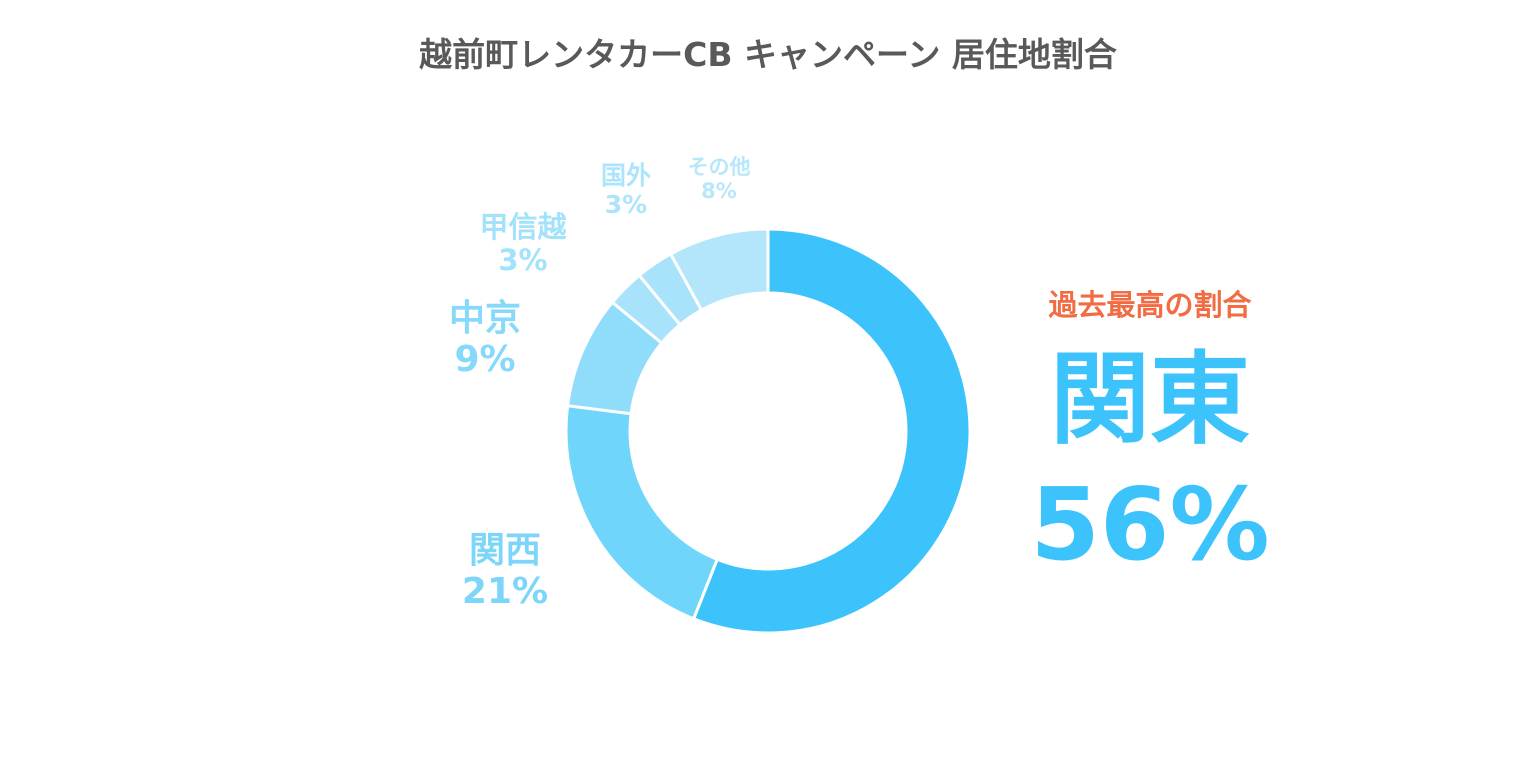 This screenshot has width=1536, height=768. I want to click on slice-kanto, so click(831, 431).